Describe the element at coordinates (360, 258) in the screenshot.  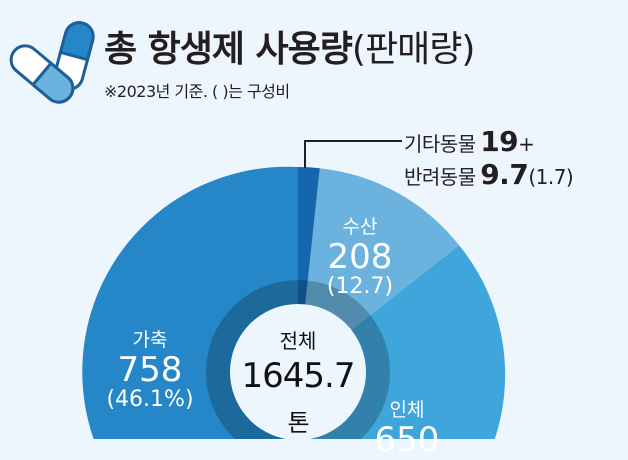
I see `label-fishery: 수산 208 (12.7)` at that location.